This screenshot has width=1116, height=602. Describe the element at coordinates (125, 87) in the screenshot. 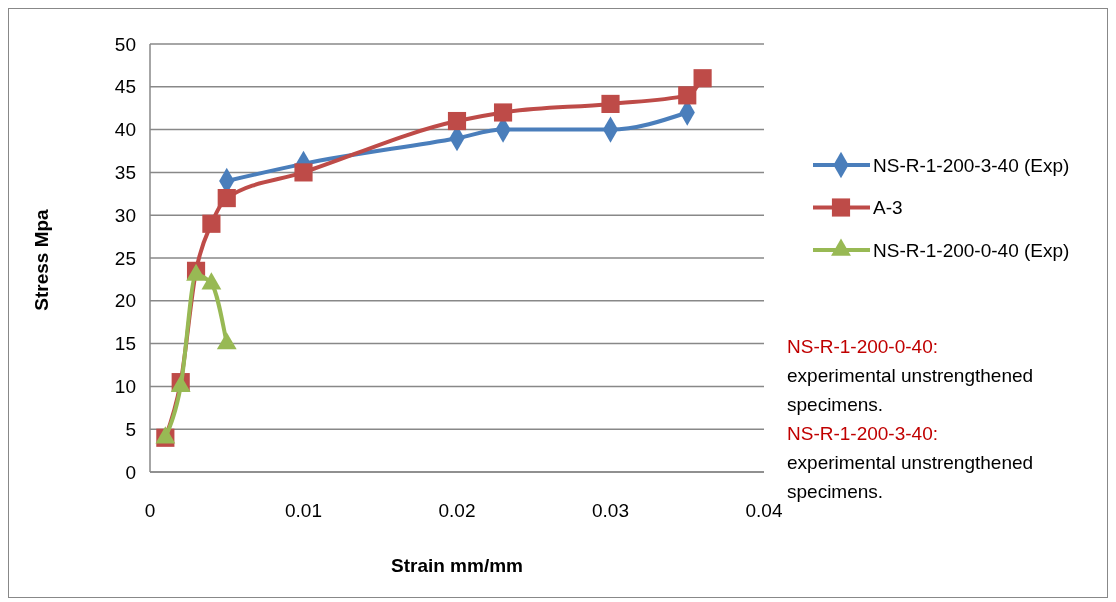

I see `y-tick-label: 45` at that location.